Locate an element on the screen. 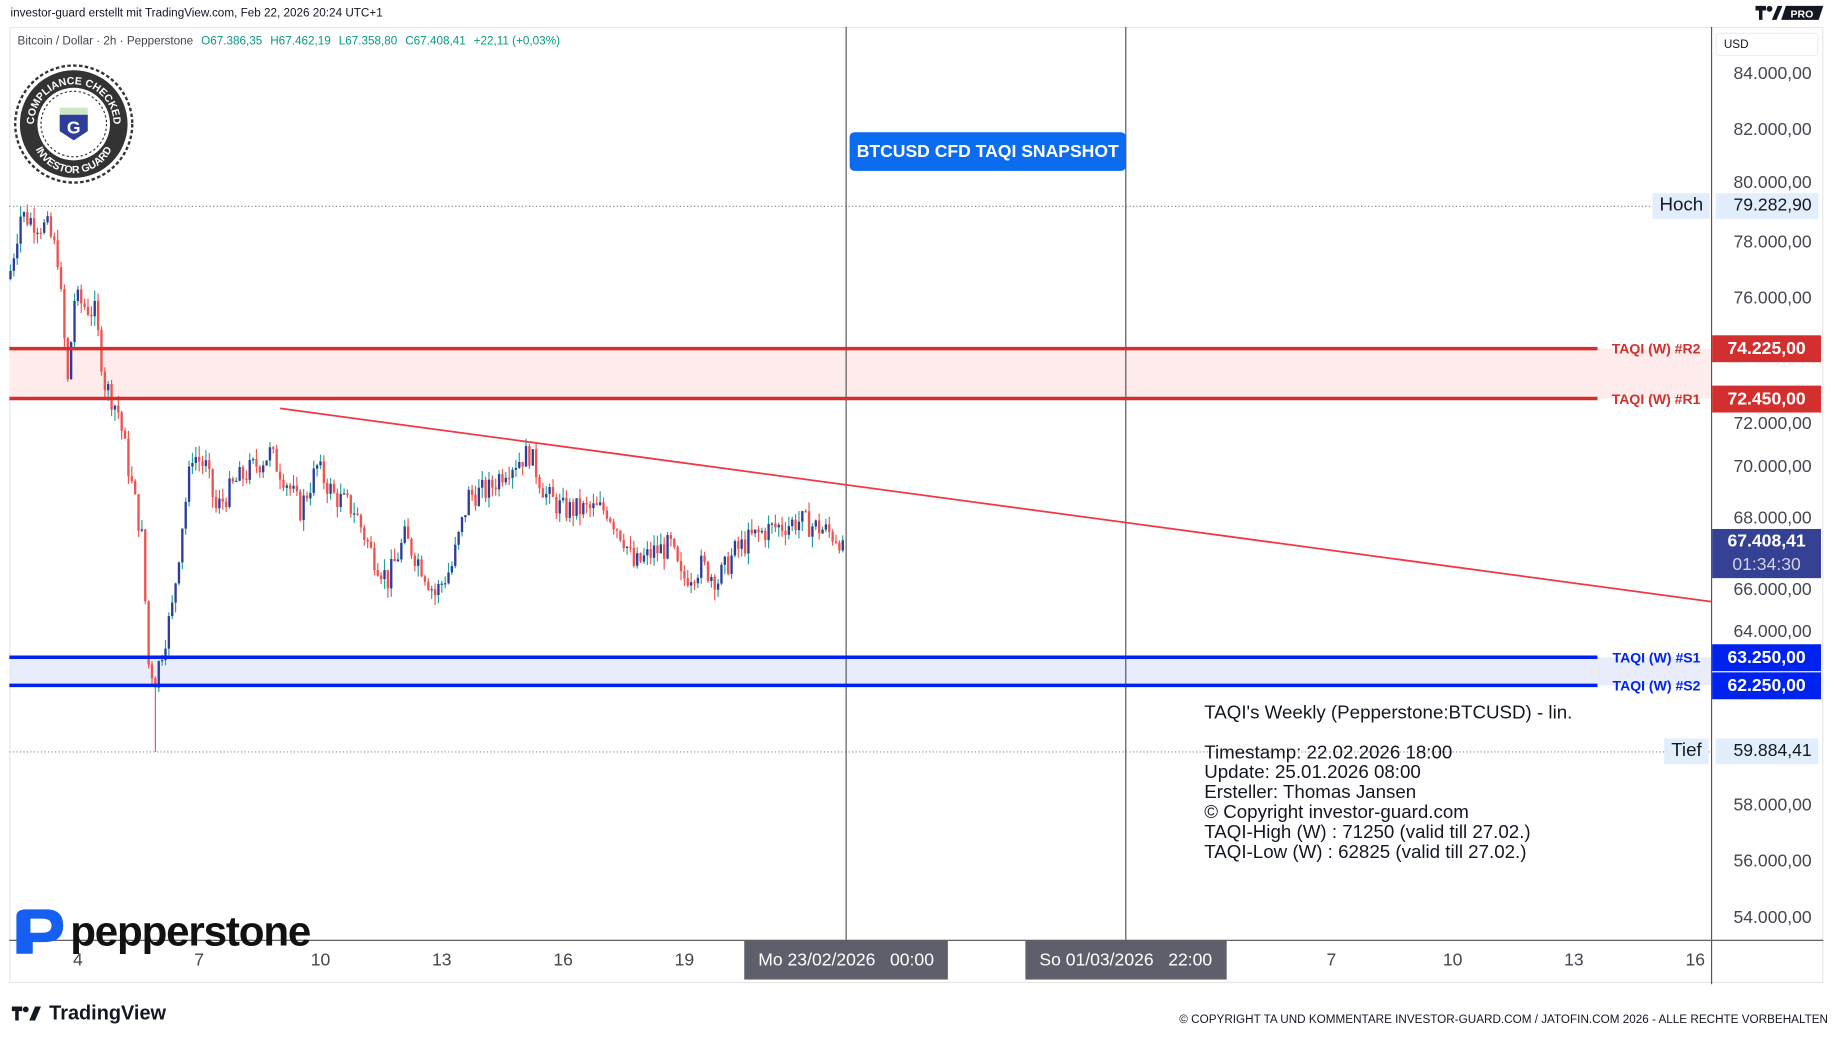 The image size is (1835, 1044). price-tick: 72.000,00 is located at coordinates (1772, 423).